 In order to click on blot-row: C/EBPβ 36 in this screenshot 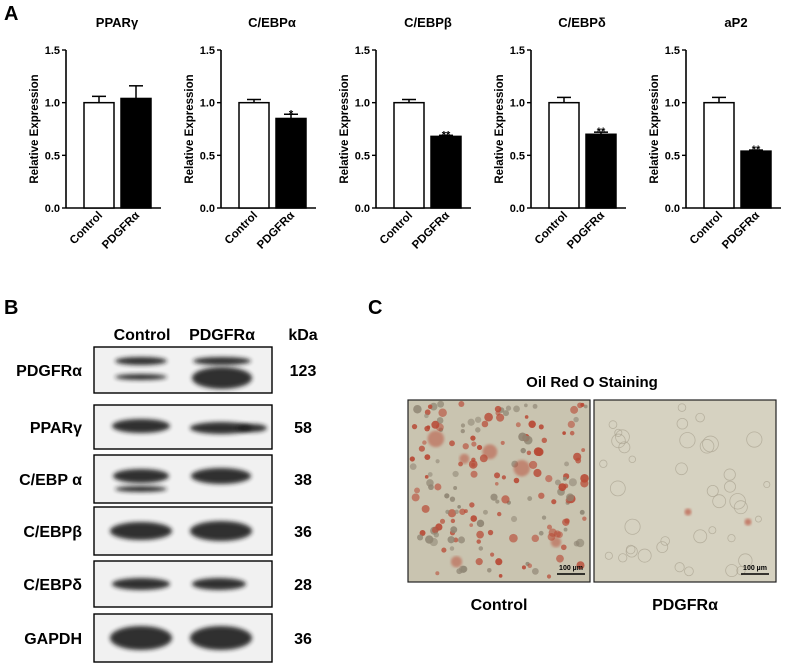, I will do `click(167, 531)`.